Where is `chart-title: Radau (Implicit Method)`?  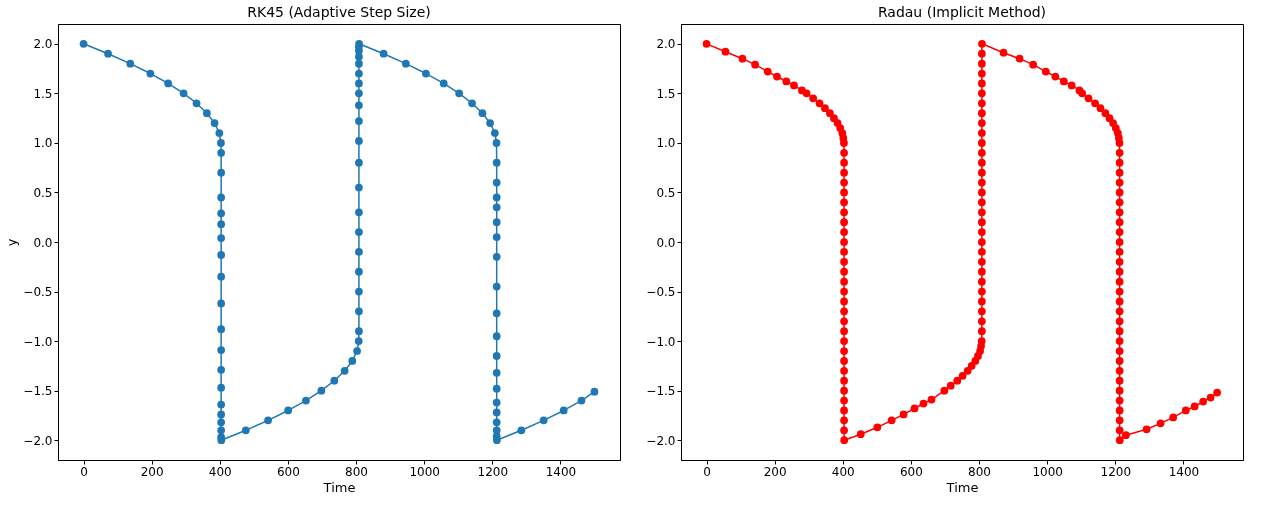
chart-title: Radau (Implicit Method) is located at coordinates (962, 12).